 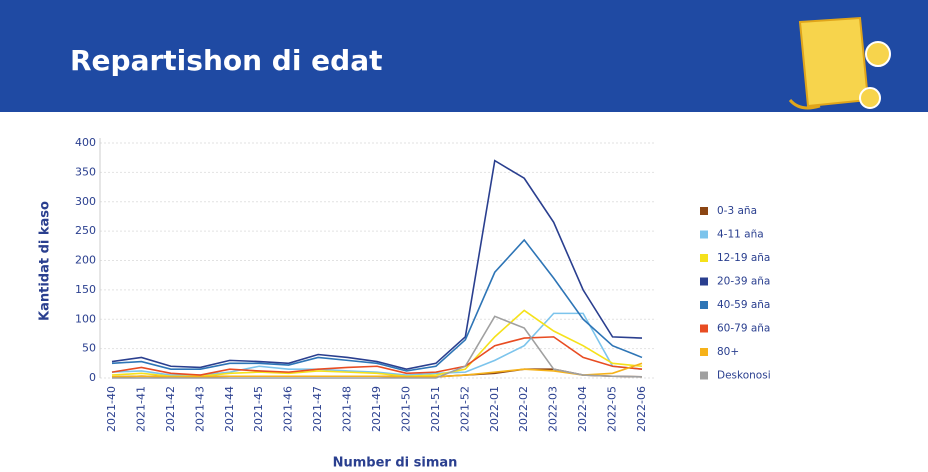 I want to click on x-tick-label: 2021-49, so click(x=376, y=409).